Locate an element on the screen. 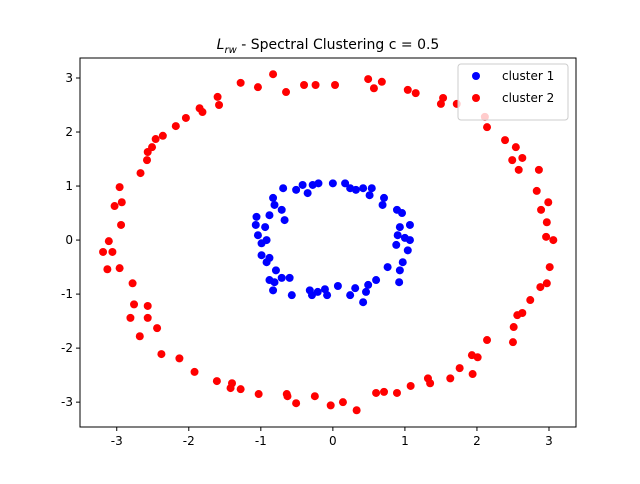 This screenshot has width=640, height=484. x-tick-label: -2 is located at coordinates (189, 441).